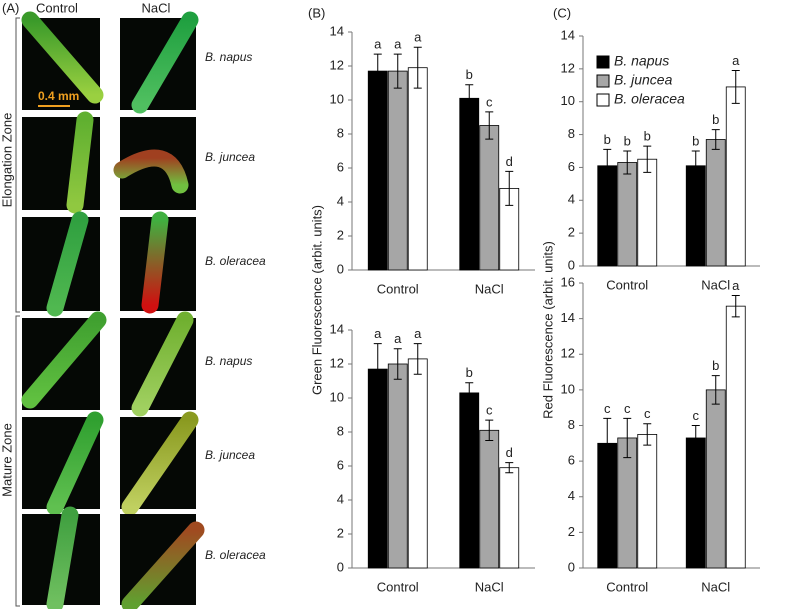  Describe the element at coordinates (235, 261) in the screenshot. I see `species-label: B. oleracea` at that location.